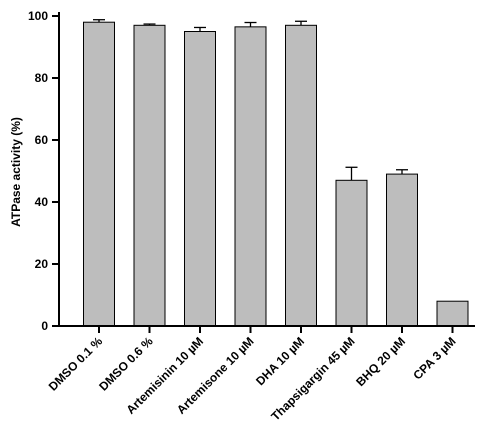  I want to click on x-tick-label: CPA 3 µM, so click(434, 358).